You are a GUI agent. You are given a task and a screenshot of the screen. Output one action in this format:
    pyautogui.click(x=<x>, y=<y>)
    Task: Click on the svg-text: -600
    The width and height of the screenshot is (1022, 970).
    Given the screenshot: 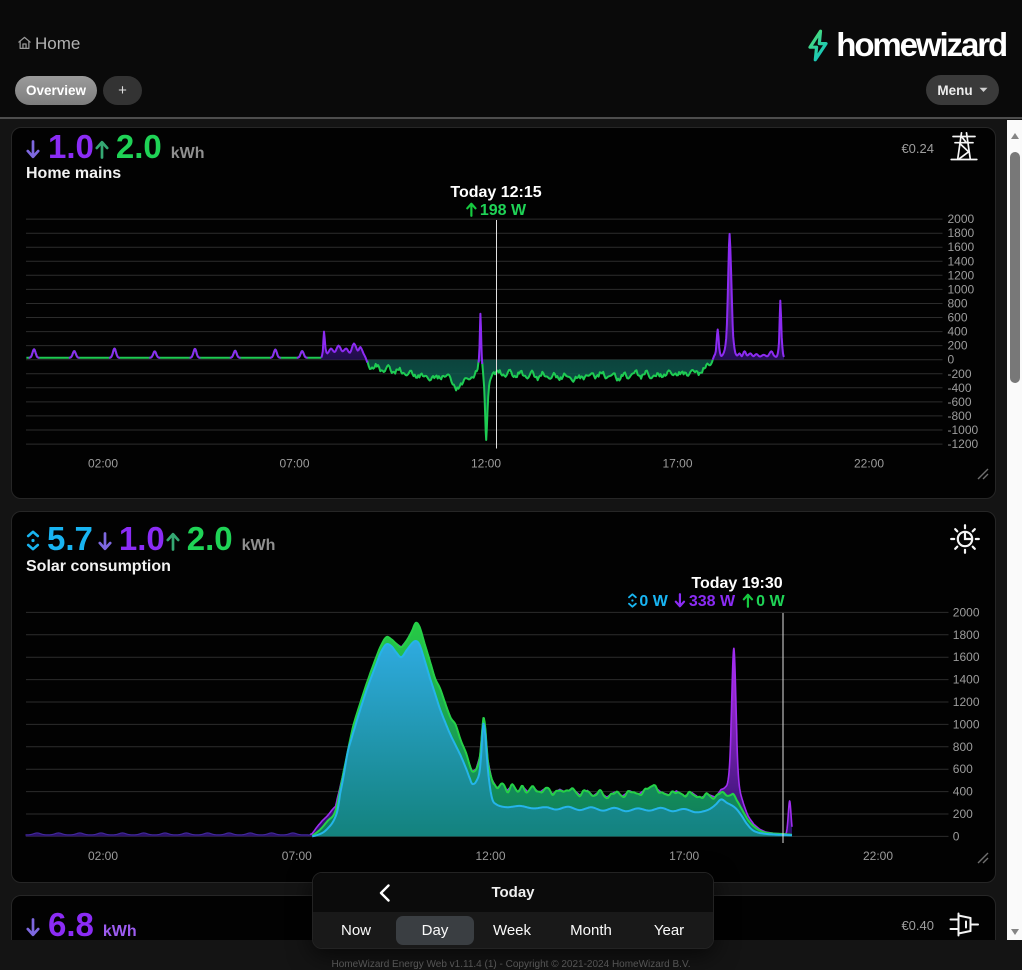 What is the action you would take?
    pyautogui.click(x=960, y=402)
    